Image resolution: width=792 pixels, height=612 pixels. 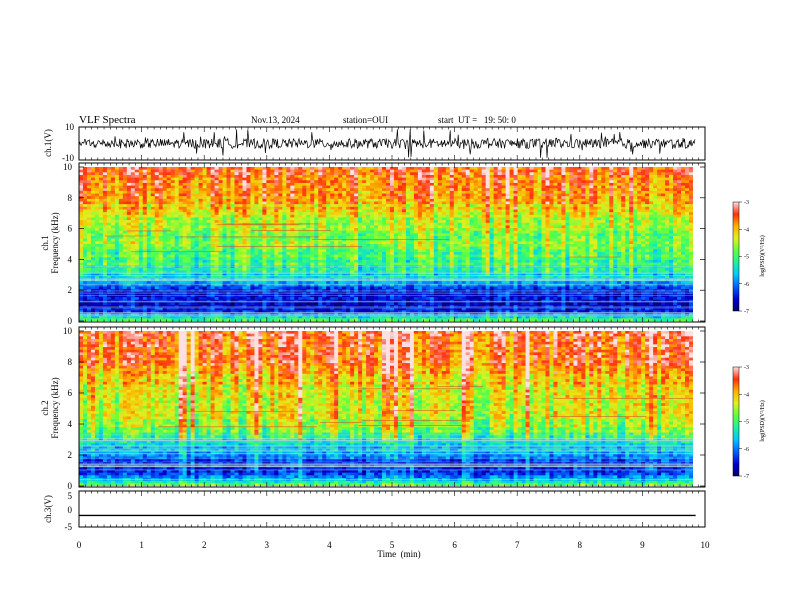 What do you see at coordinates (387, 143) in the screenshot?
I see `ch1-waveform-line` at bounding box center [387, 143].